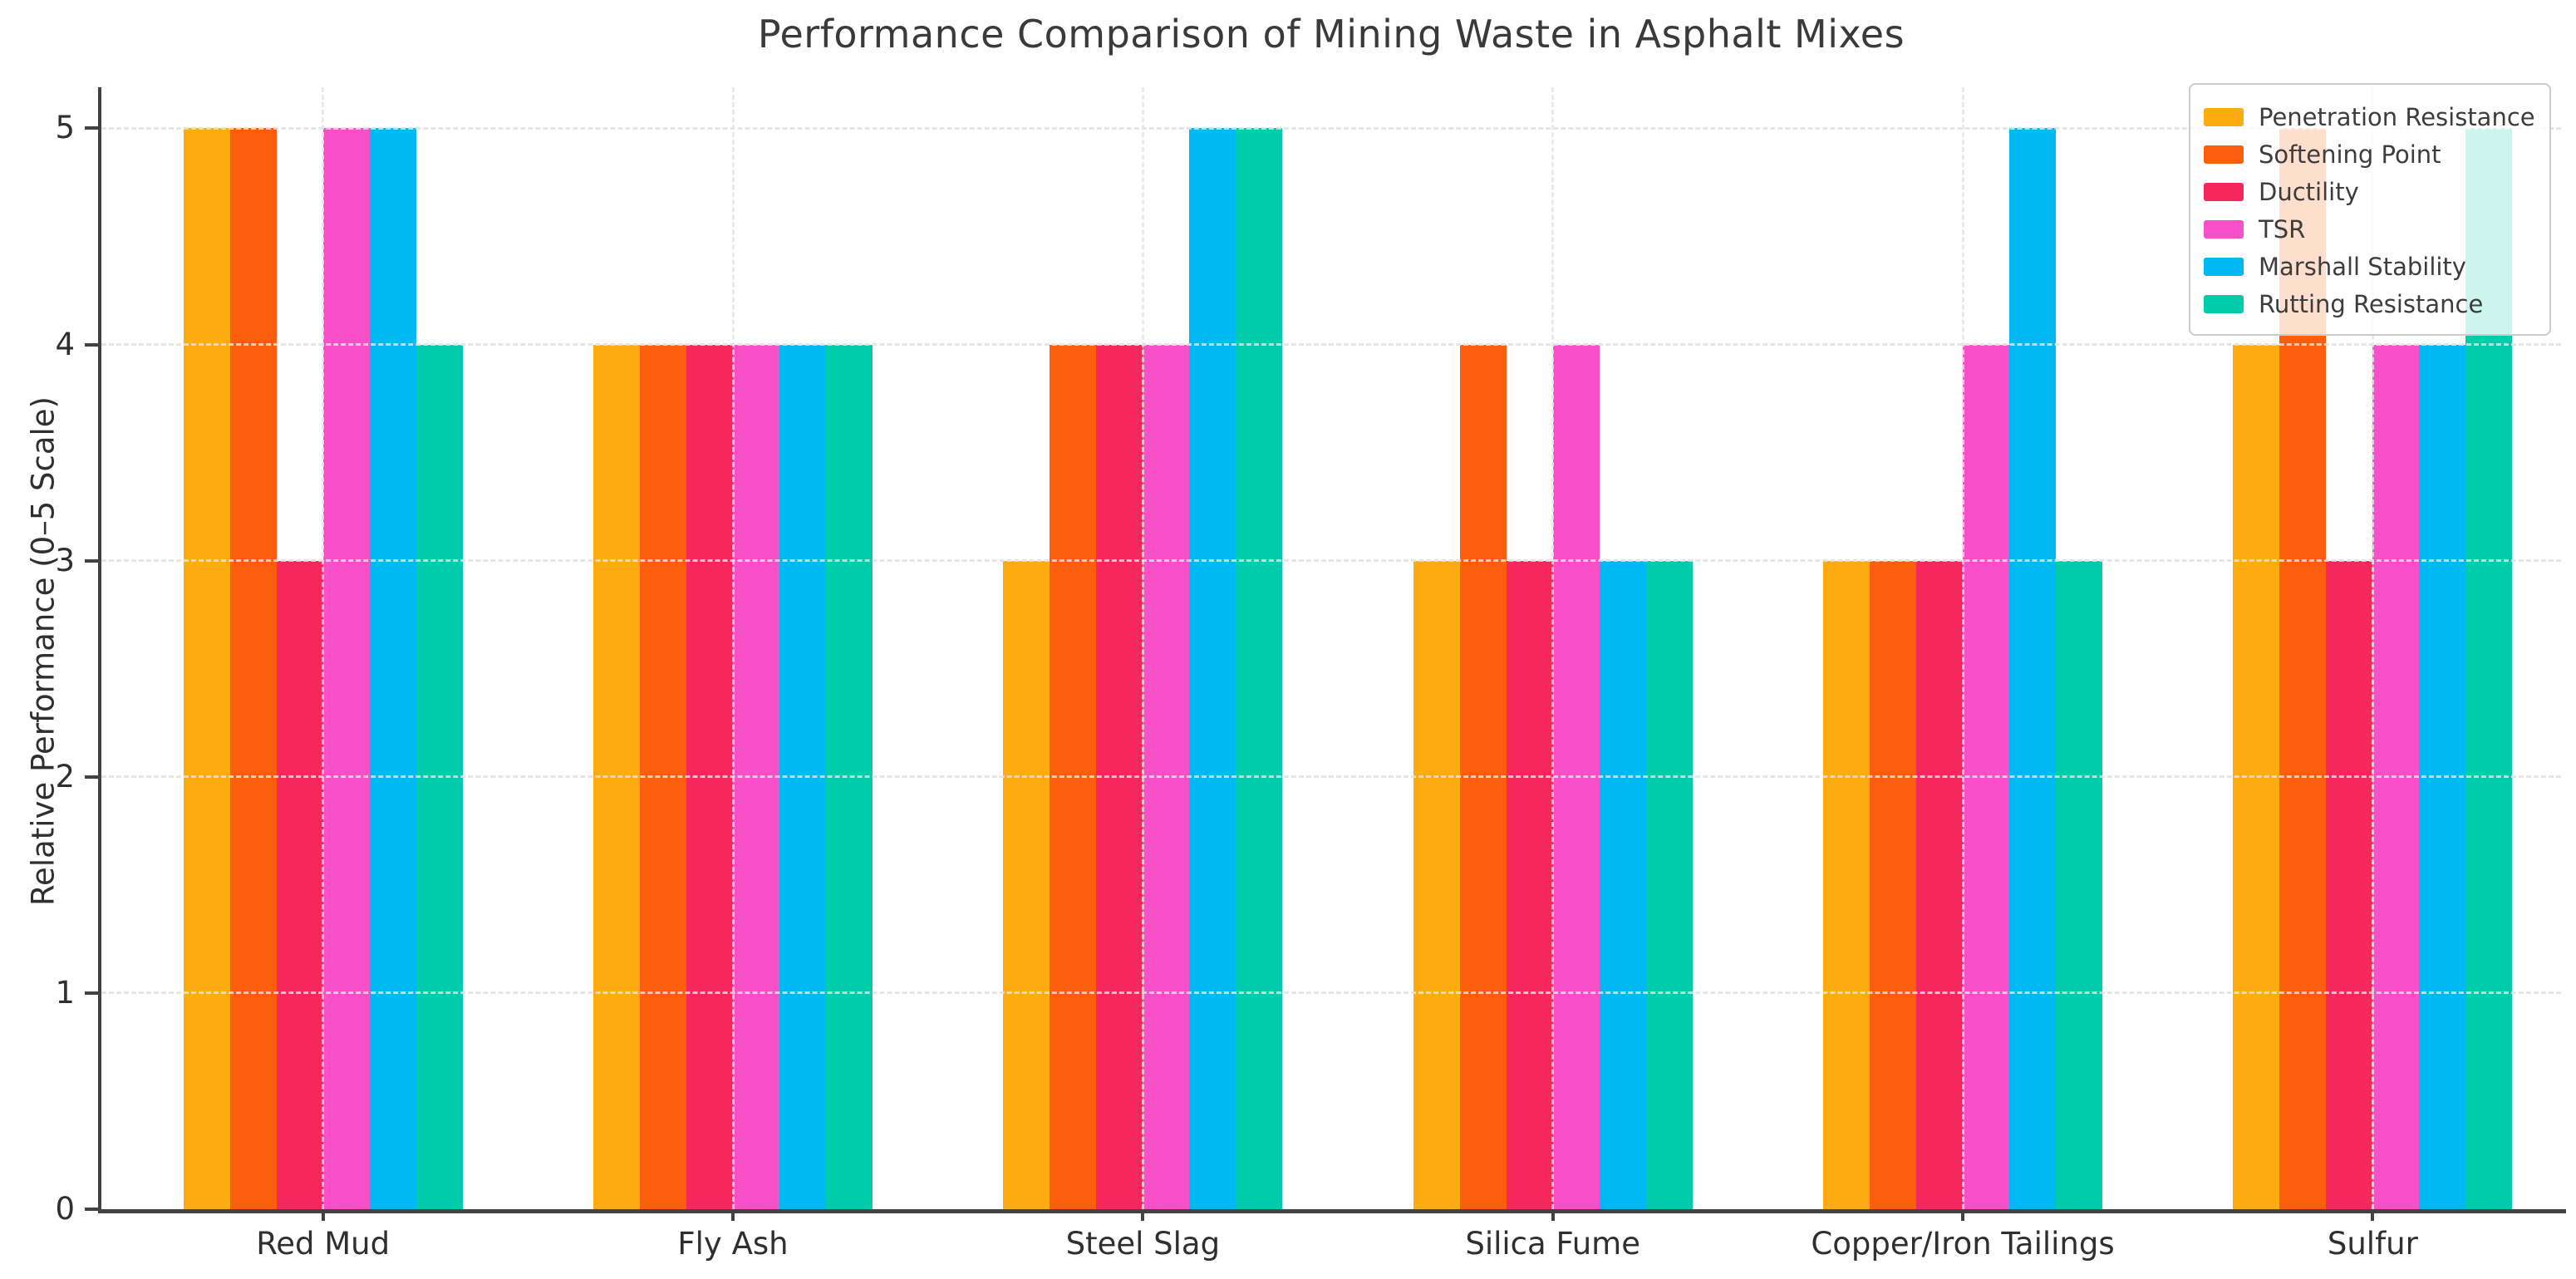 The image size is (2576, 1279). Describe the element at coordinates (65, 344) in the screenshot. I see `y-tick-label: 4` at that location.